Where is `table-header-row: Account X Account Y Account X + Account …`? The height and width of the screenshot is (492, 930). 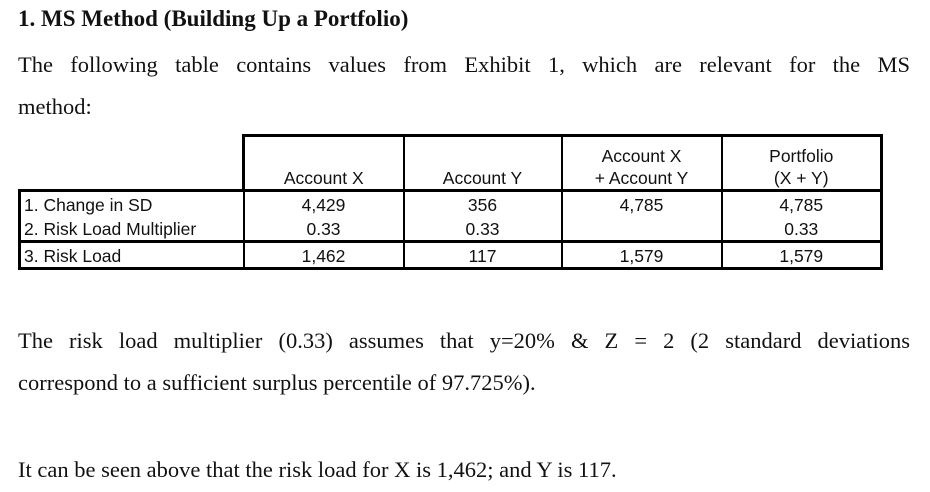
table-header-row: Account X Account Y Account X + Account … is located at coordinates (451, 162).